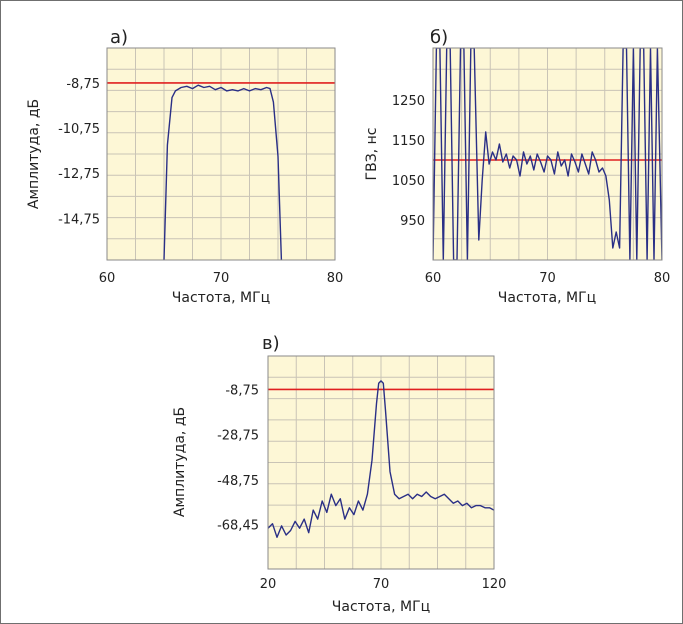 This screenshot has height=624, width=683. I want to click on panel-label: в), so click(271, 343).